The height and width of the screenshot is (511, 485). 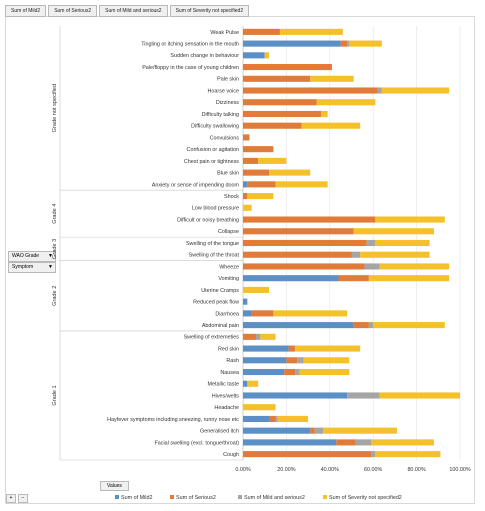 What do you see at coordinates (213, 150) in the screenshot?
I see `category-label: Confusion or agitation` at bounding box center [213, 150].